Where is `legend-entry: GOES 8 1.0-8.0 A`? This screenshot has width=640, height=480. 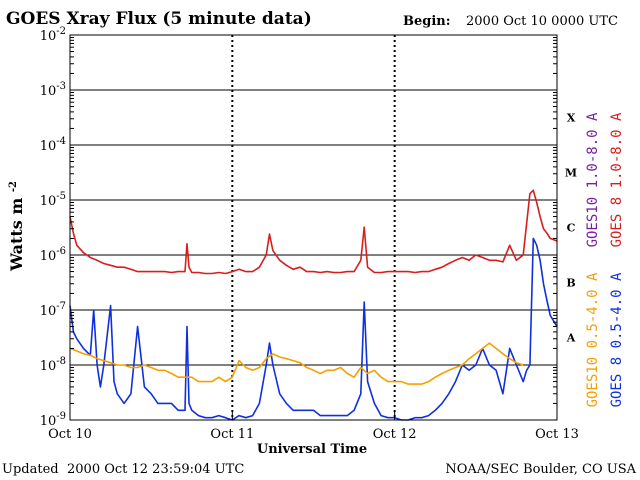
legend-entry: GOES 8 1.0-8.0 A is located at coordinates (617, 179).